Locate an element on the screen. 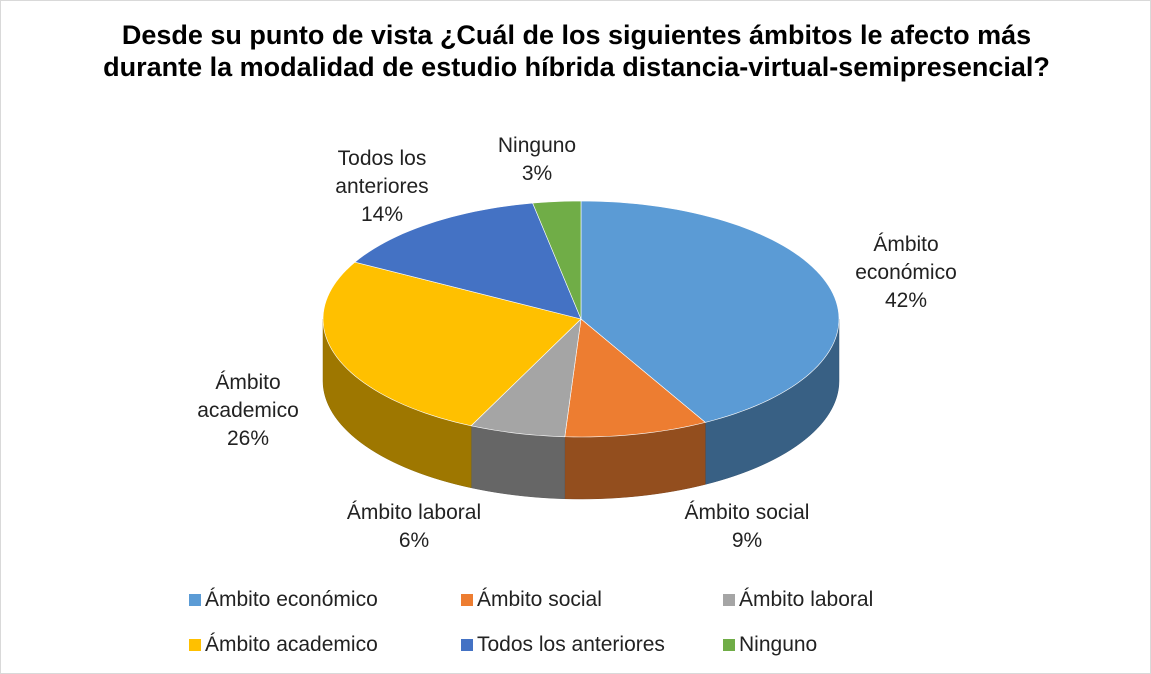 The width and height of the screenshot is (1151, 674). legend-item: Ámbito academico is located at coordinates (283, 645).